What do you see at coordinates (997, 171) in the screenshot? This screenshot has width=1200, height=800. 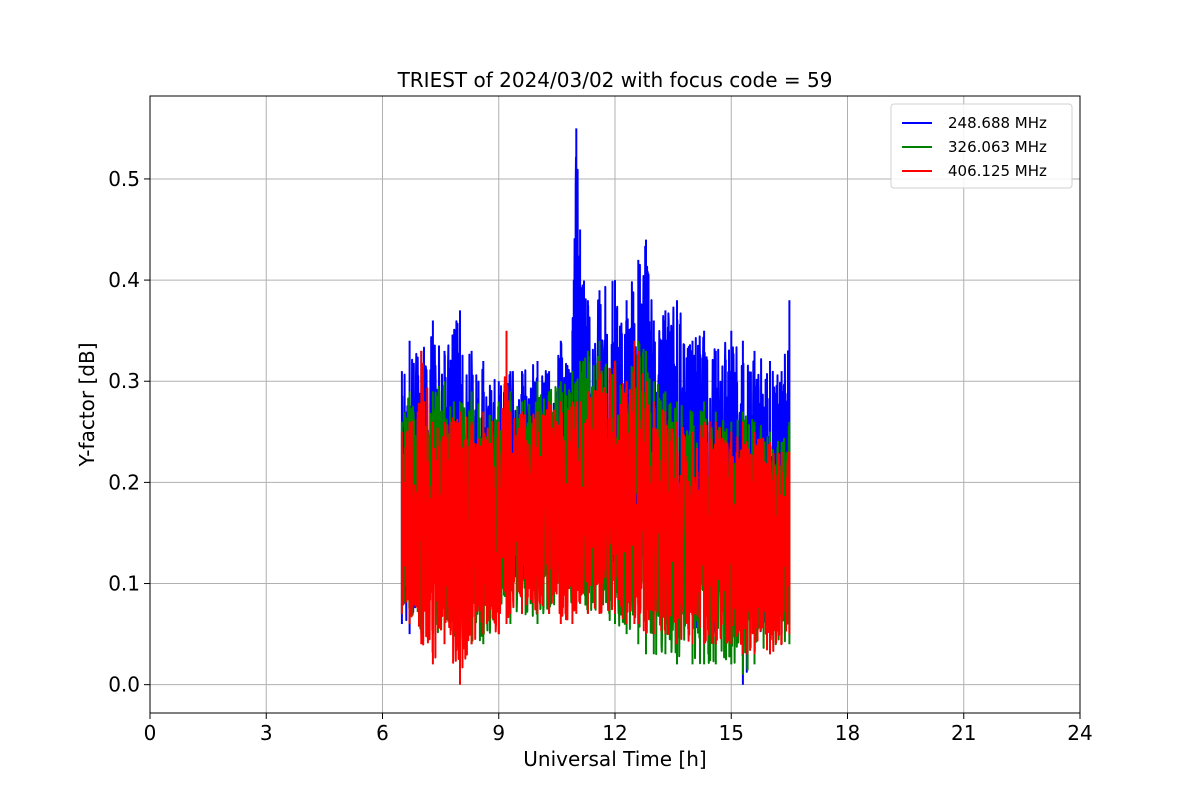 I see `legend-label-3: 406.125 MHz` at bounding box center [997, 171].